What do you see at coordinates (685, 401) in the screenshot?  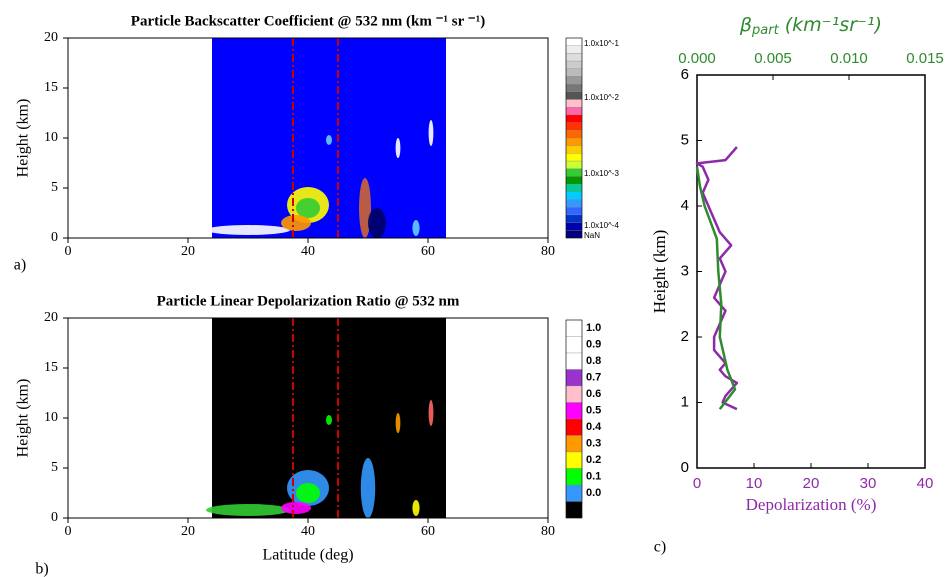 I see `y-tick-label: 1` at bounding box center [685, 401].